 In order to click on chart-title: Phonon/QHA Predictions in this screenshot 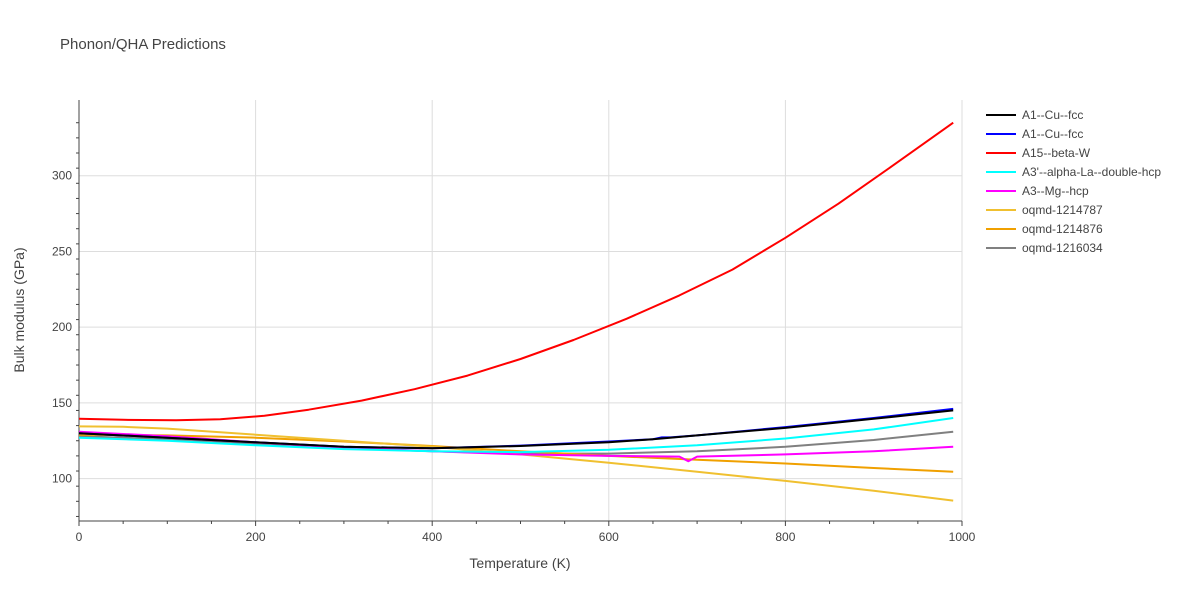, I will do `click(143, 44)`.